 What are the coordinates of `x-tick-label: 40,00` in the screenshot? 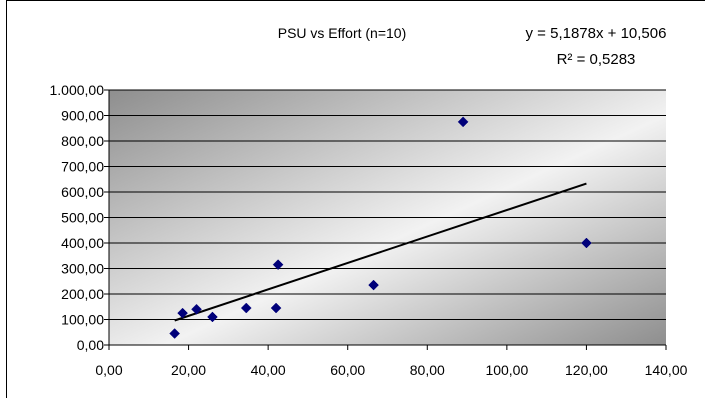 It's located at (268, 370).